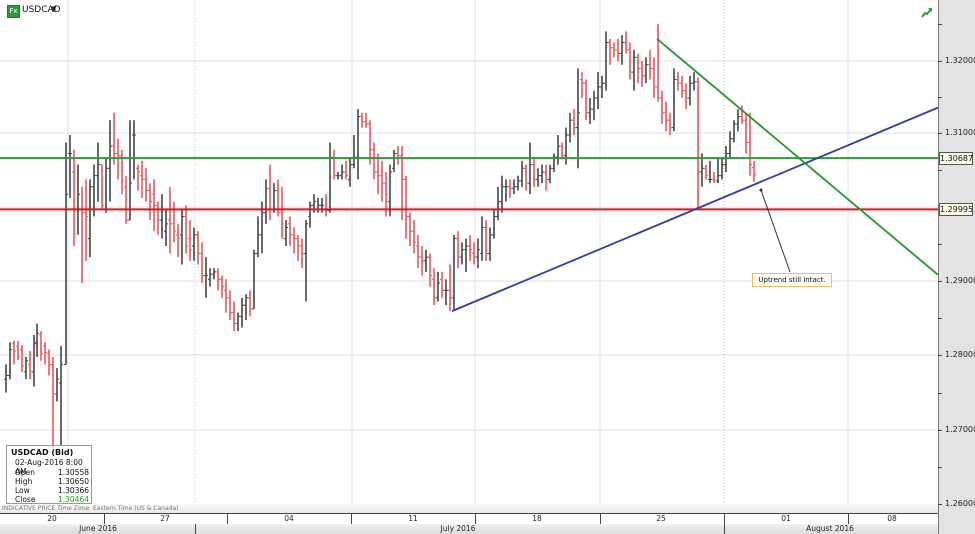 The width and height of the screenshot is (975, 534). What do you see at coordinates (956, 267) in the screenshot?
I see `price-axis` at bounding box center [956, 267].